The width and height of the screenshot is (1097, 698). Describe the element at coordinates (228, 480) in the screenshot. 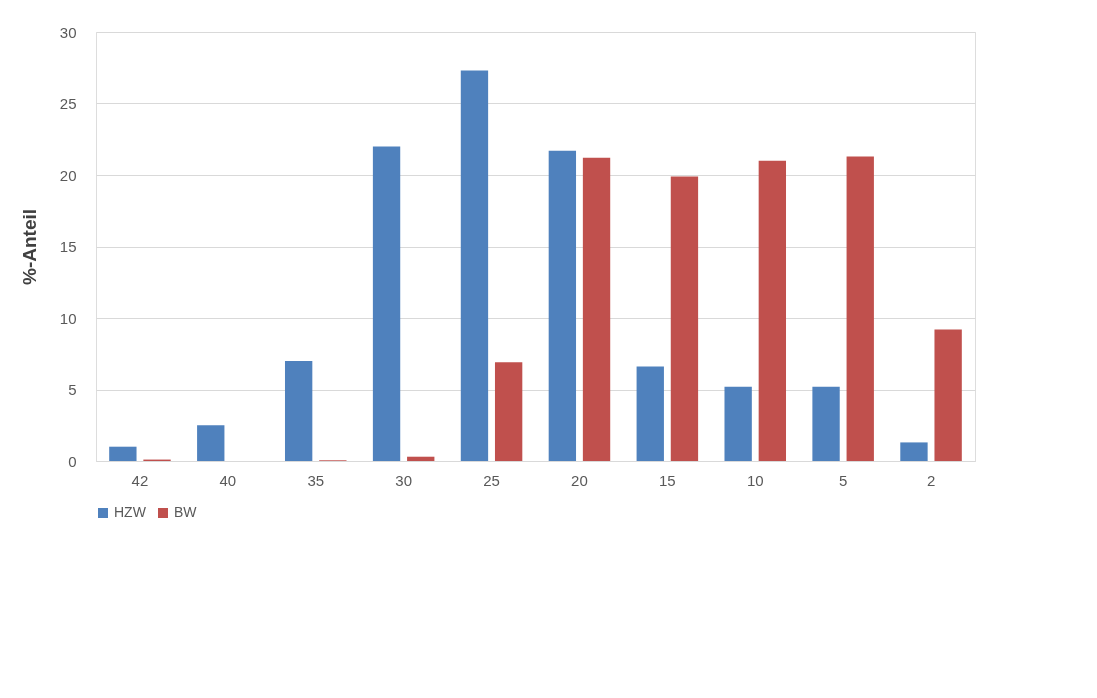

I see `x-tick-label: 40` at that location.